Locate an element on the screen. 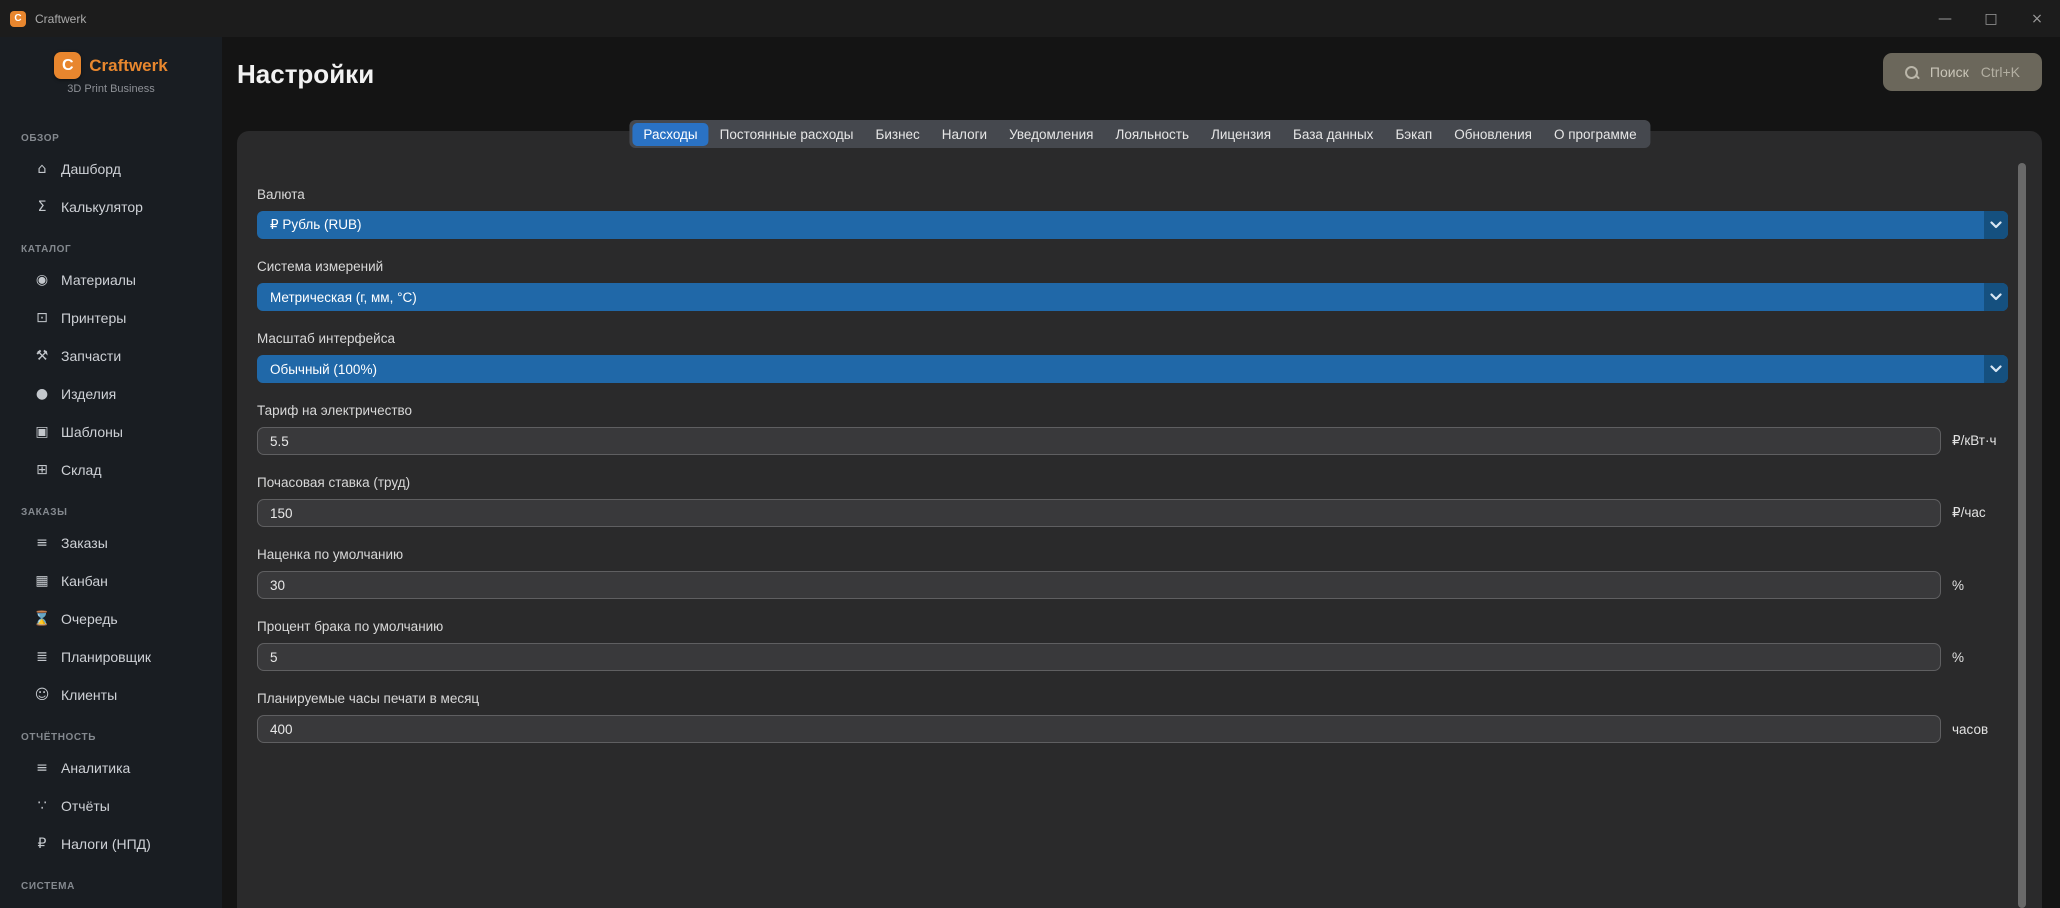 Image resolution: width=2060 pixels, height=908 pixels. tab-about: О программе is located at coordinates (1595, 134).